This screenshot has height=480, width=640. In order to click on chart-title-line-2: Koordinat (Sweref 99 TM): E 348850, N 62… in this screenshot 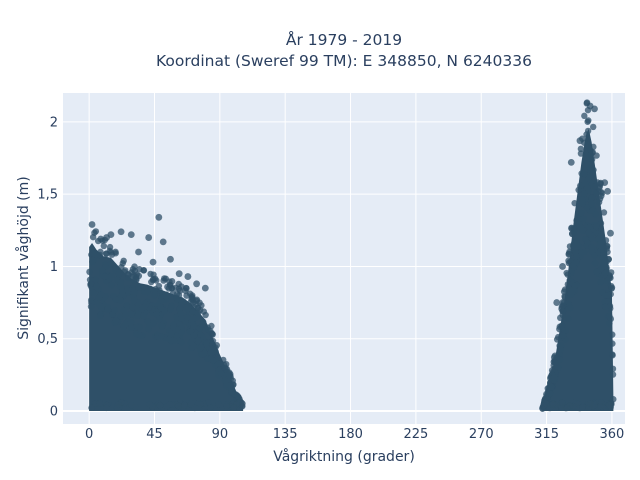, I will do `click(344, 61)`.